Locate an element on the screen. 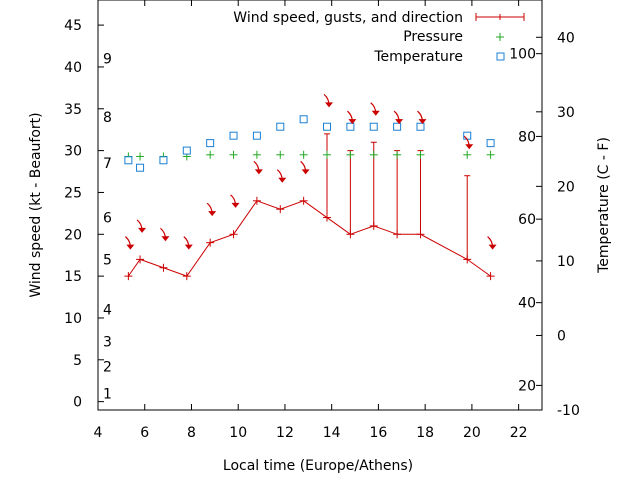 The image size is (640, 485). x-tick-label: 22 is located at coordinates (519, 433).